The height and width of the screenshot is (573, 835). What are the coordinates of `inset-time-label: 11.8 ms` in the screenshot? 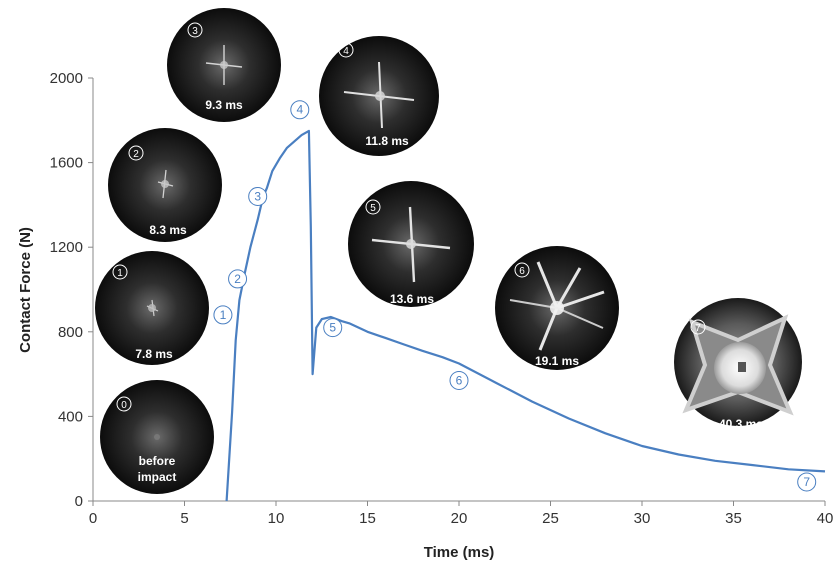 It's located at (387, 141).